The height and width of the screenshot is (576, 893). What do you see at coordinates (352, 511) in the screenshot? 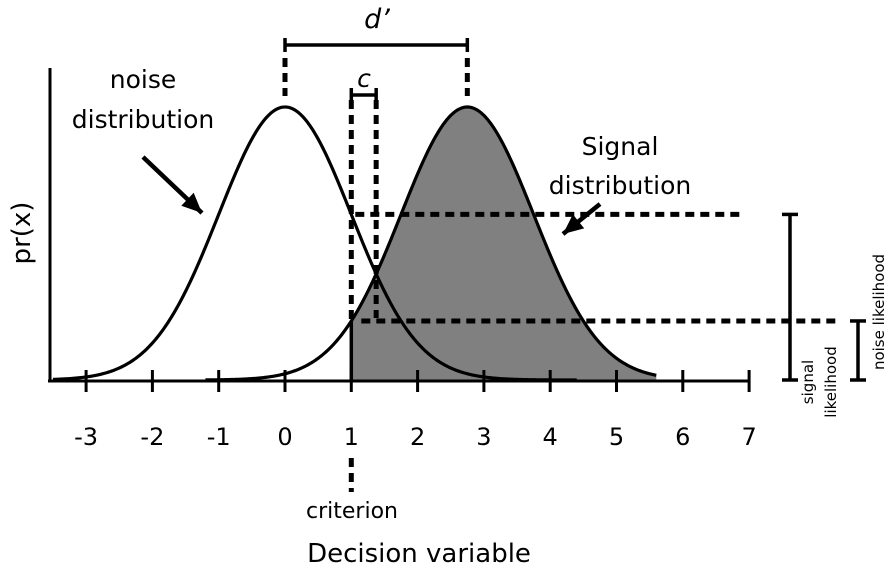
I see `criterion-label: criterion` at bounding box center [352, 511].